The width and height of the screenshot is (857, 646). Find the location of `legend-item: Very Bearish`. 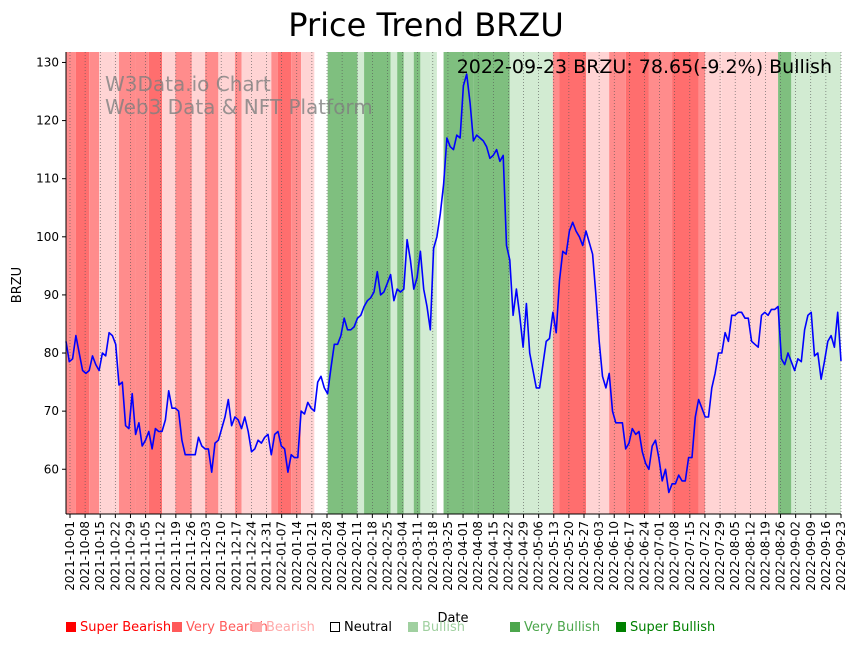

legend-item: Very Bearish is located at coordinates (220, 627).